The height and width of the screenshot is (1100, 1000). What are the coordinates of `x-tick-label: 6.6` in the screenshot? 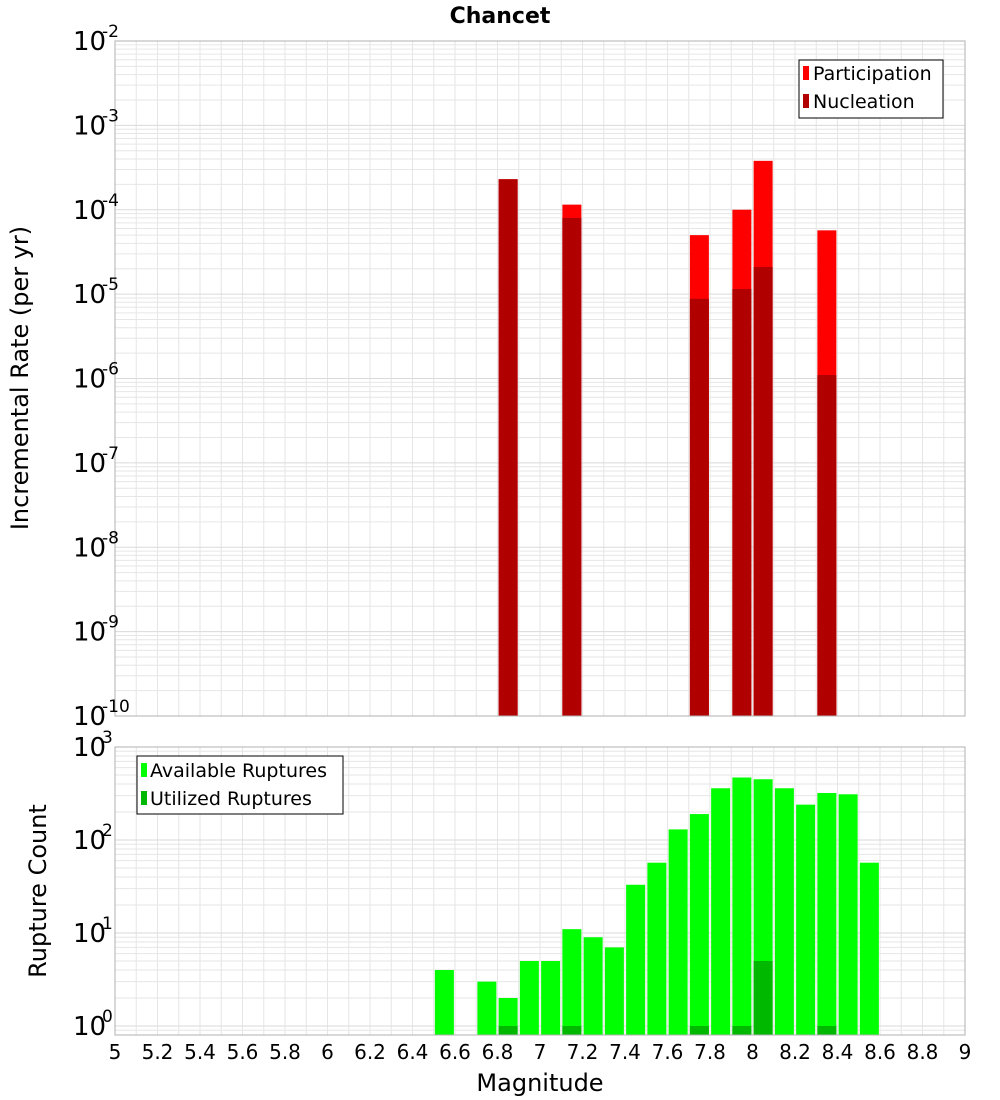 It's located at (455, 1052).